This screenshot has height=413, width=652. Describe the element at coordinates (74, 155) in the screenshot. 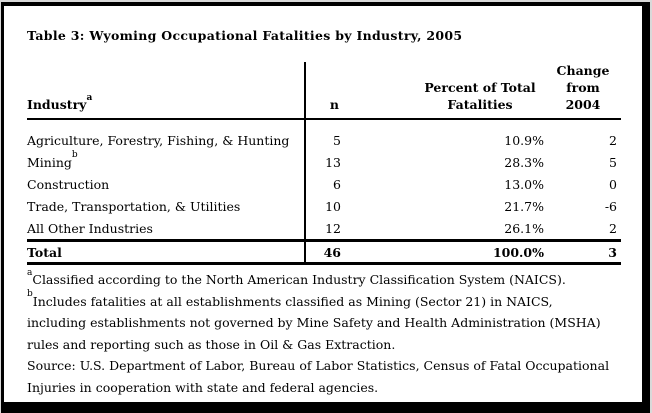

I see `cell-footnote-marker: b` at that location.